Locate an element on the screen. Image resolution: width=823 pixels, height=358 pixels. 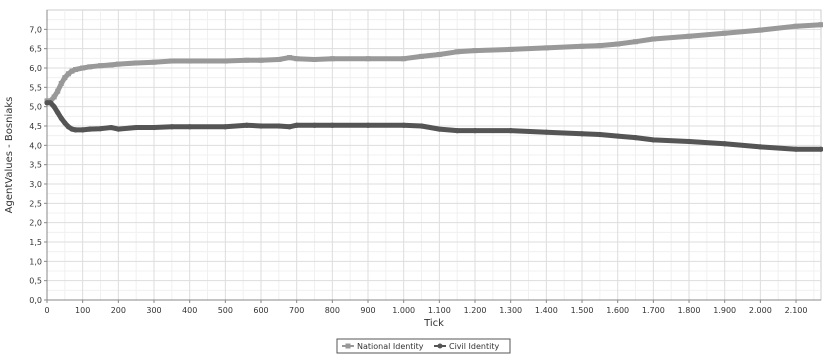
y-tick-label: 5,0 is located at coordinates (35, 107).